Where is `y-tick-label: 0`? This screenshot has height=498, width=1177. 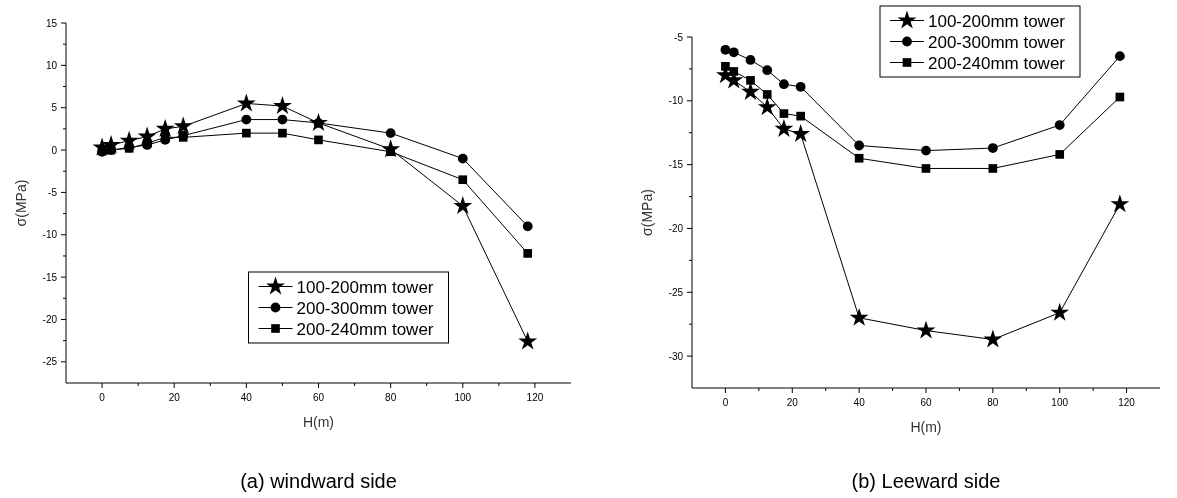 y-tick-label: 0 is located at coordinates (54, 150).